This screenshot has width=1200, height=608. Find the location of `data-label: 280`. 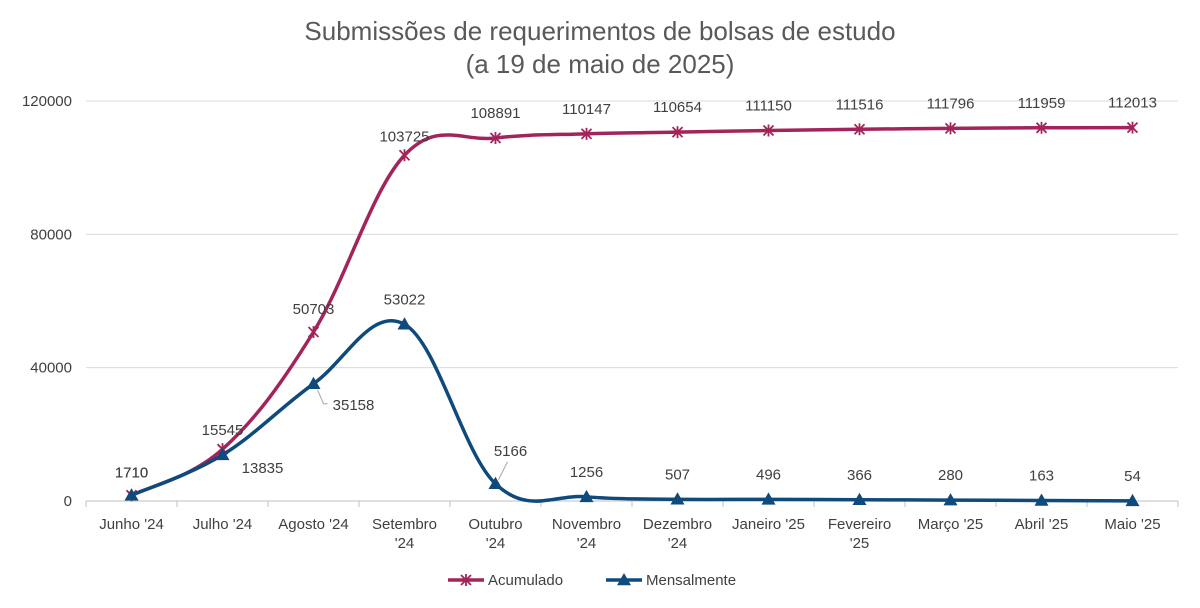

data-label: 280 is located at coordinates (950, 475).